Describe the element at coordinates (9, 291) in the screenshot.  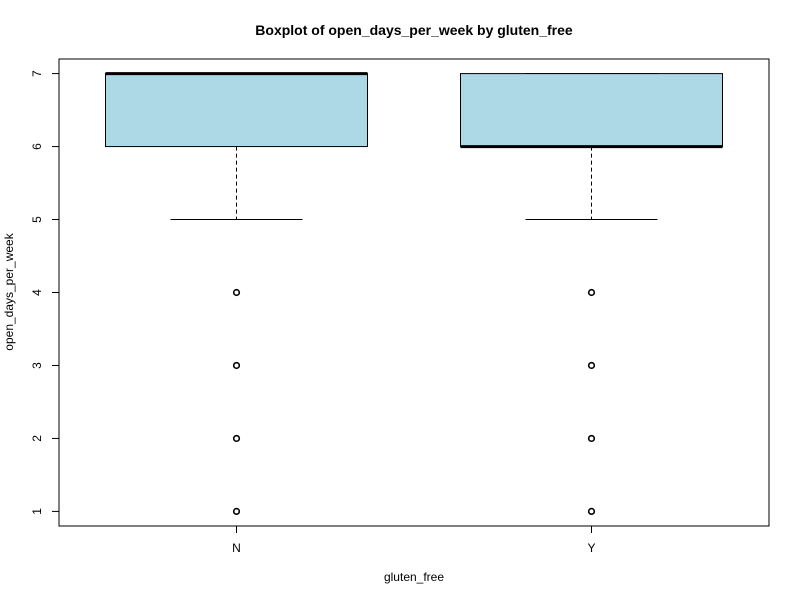
I see `y-axis-label: open_days_per_week` at that location.